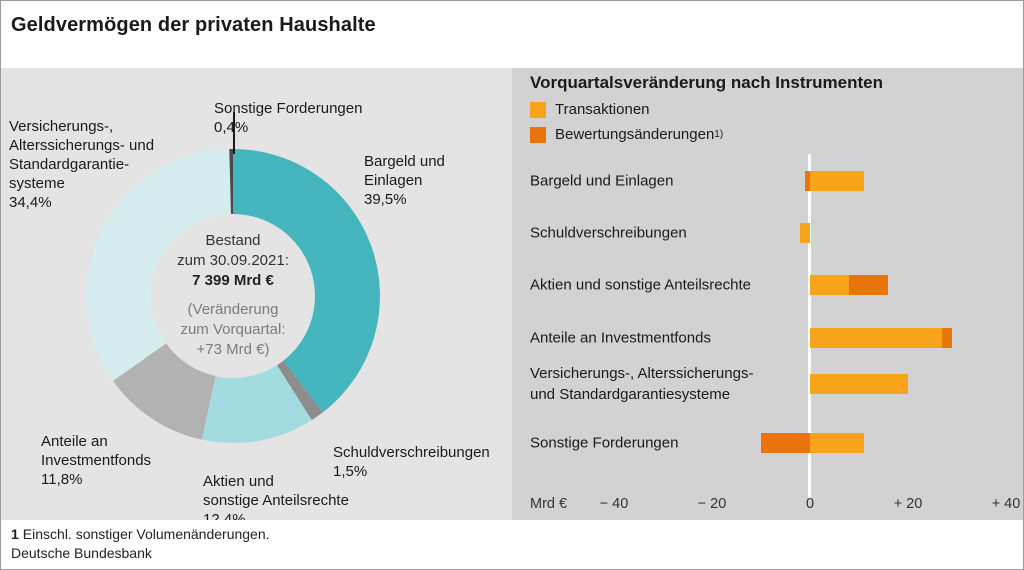 The height and width of the screenshot is (570, 1024). Describe the element at coordinates (288, 118) in the screenshot. I see `donut-label-sonstige-forderungen: Sonstige Forderungen 0,4%` at that location.